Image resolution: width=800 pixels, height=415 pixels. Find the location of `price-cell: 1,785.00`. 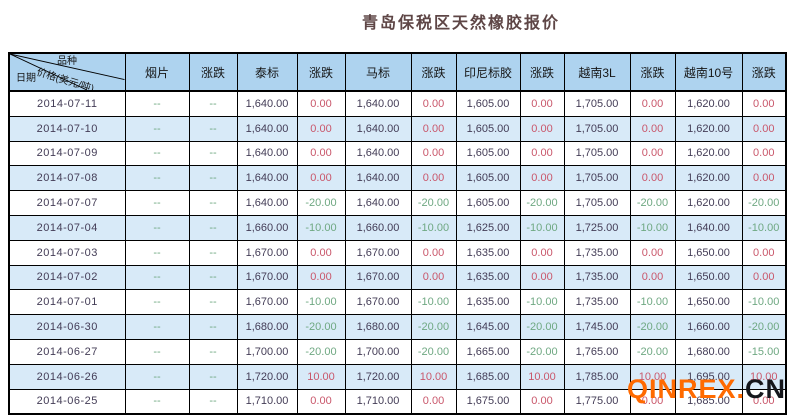

price-cell: 1,785.00 is located at coordinates (597, 376).